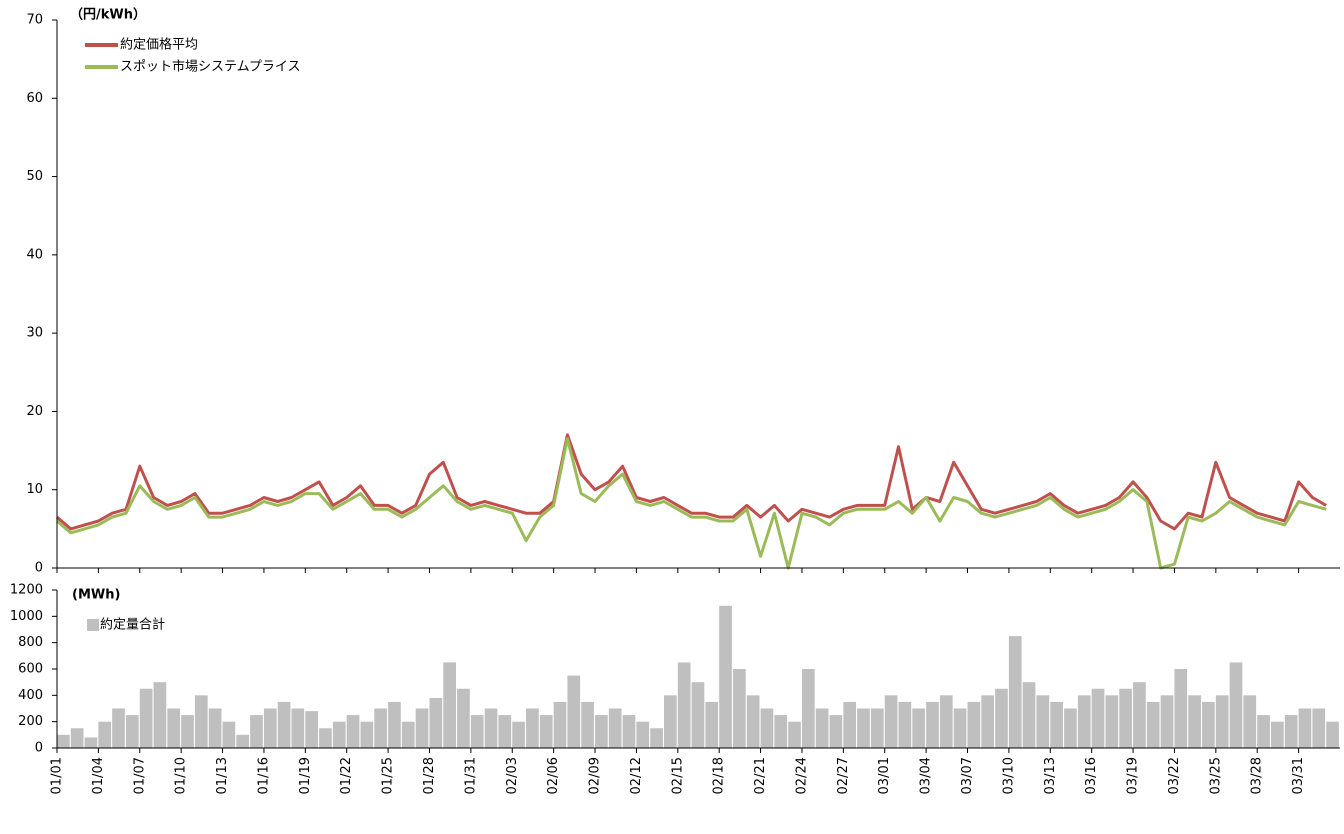 This screenshot has height=834, width=1344. What do you see at coordinates (34, 411) in the screenshot?
I see `y-tick-label: 20` at bounding box center [34, 411].